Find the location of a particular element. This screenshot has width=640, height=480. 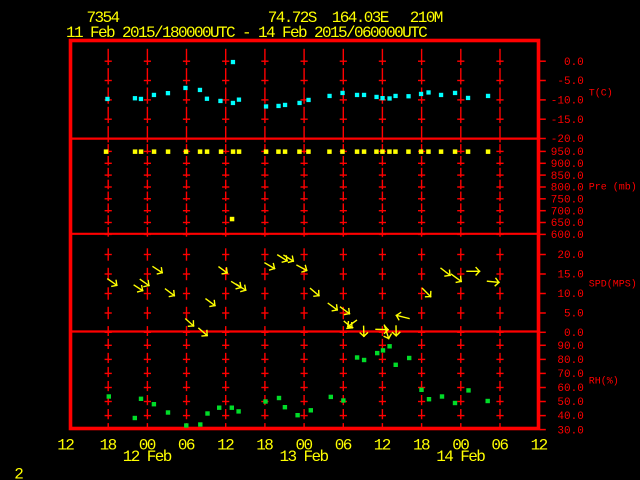

svg-text: T(C) is located at coordinates (601, 93).